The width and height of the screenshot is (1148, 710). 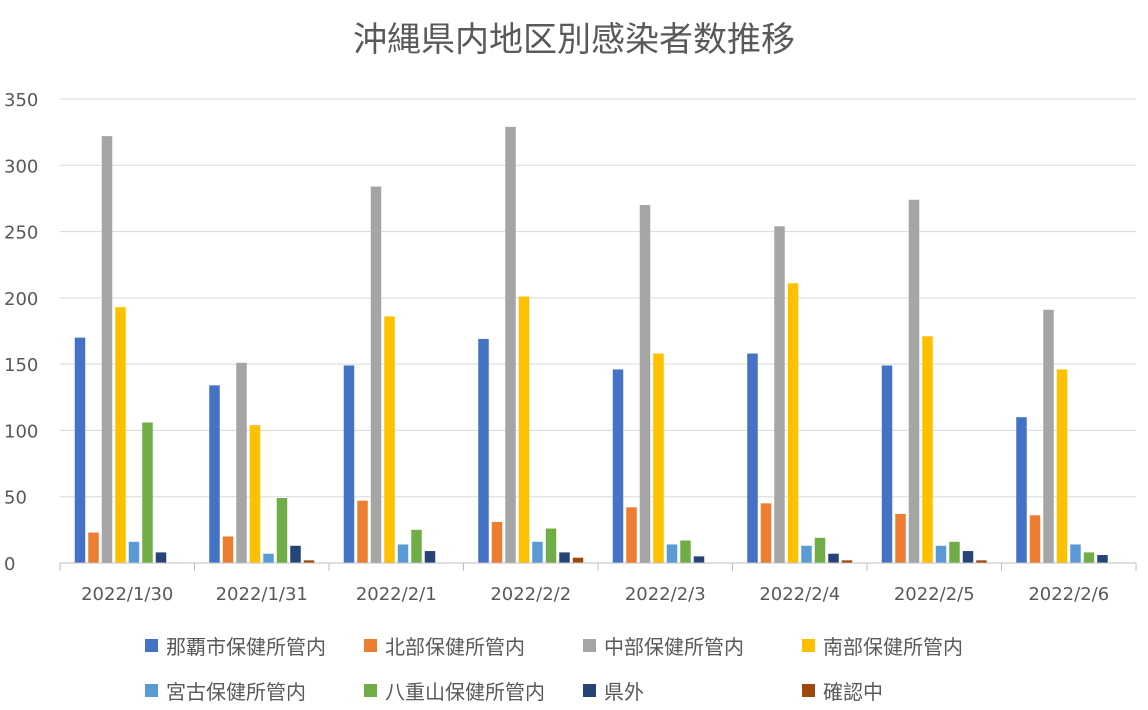 I want to click on y-axis-tick-labels: 0 50 100 150 200 250 300 350, so click(x=21, y=332).